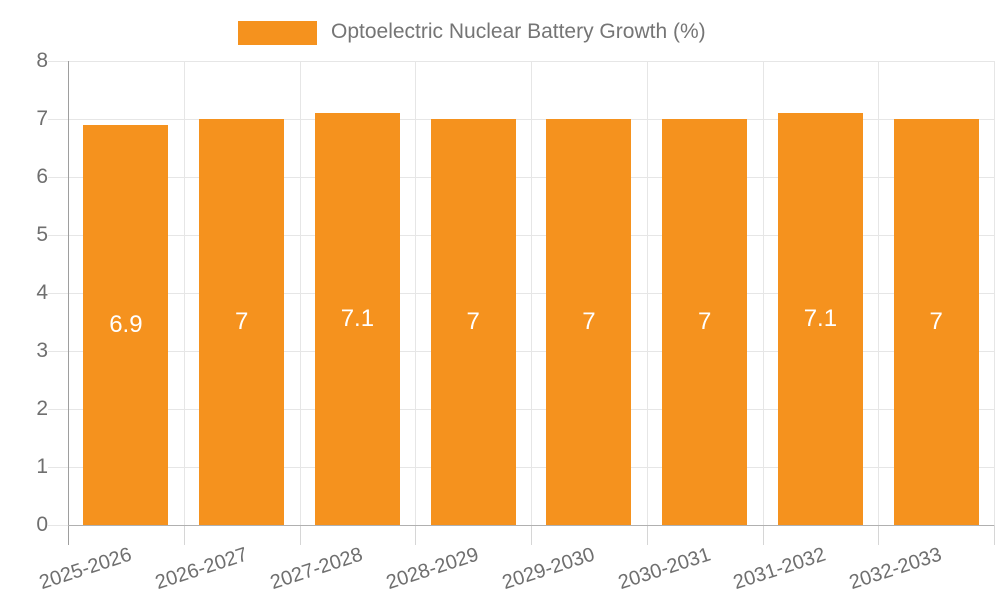  Describe the element at coordinates (42, 350) in the screenshot. I see `y-tick-label: 3` at that location.